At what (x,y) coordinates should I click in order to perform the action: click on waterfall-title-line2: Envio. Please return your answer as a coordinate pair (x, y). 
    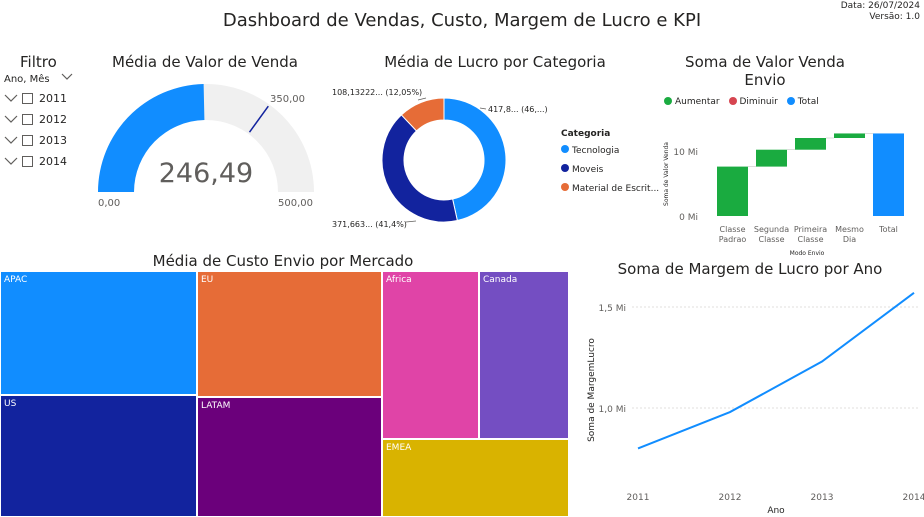
    Looking at the image, I should click on (765, 80).